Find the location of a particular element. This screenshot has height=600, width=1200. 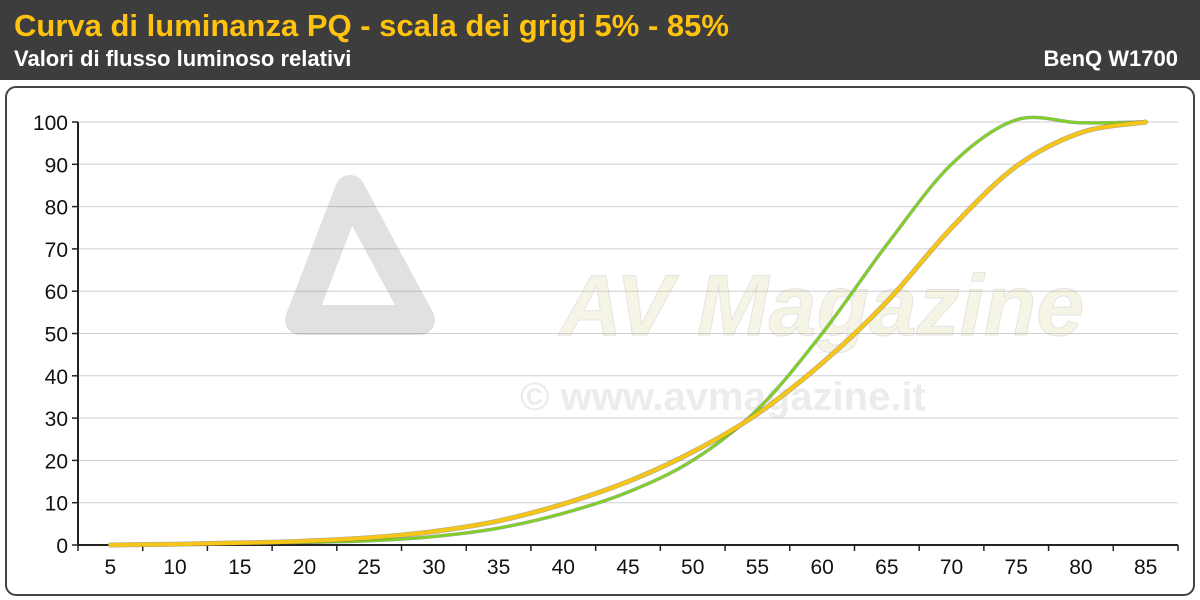

x-tick-label: 25 is located at coordinates (368, 567).